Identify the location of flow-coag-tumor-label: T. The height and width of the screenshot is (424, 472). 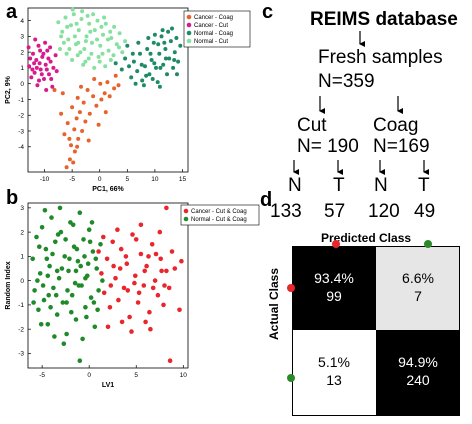
(424, 185).